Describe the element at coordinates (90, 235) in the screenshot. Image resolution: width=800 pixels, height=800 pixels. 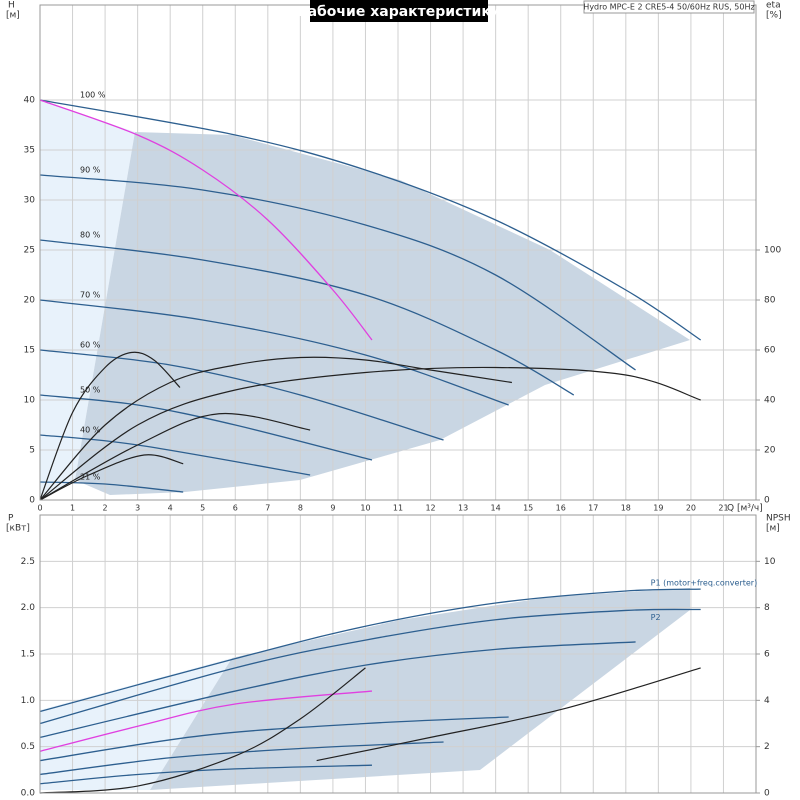
I see `series-label: 80 %` at that location.